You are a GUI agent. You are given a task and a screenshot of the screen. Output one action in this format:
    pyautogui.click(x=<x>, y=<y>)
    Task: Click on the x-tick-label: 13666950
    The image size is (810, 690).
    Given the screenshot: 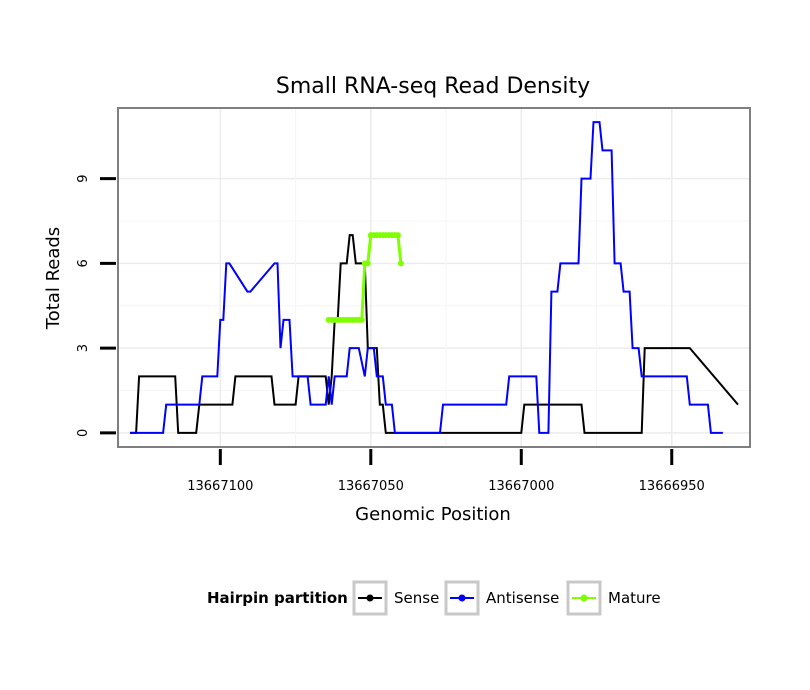 What is the action you would take?
    pyautogui.click(x=672, y=486)
    